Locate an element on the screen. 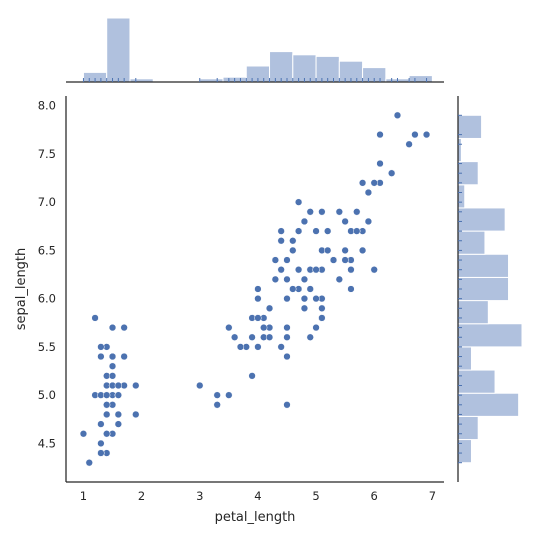 This screenshot has height=545, width=540. x-tick-label: 2 is located at coordinates (141, 496).